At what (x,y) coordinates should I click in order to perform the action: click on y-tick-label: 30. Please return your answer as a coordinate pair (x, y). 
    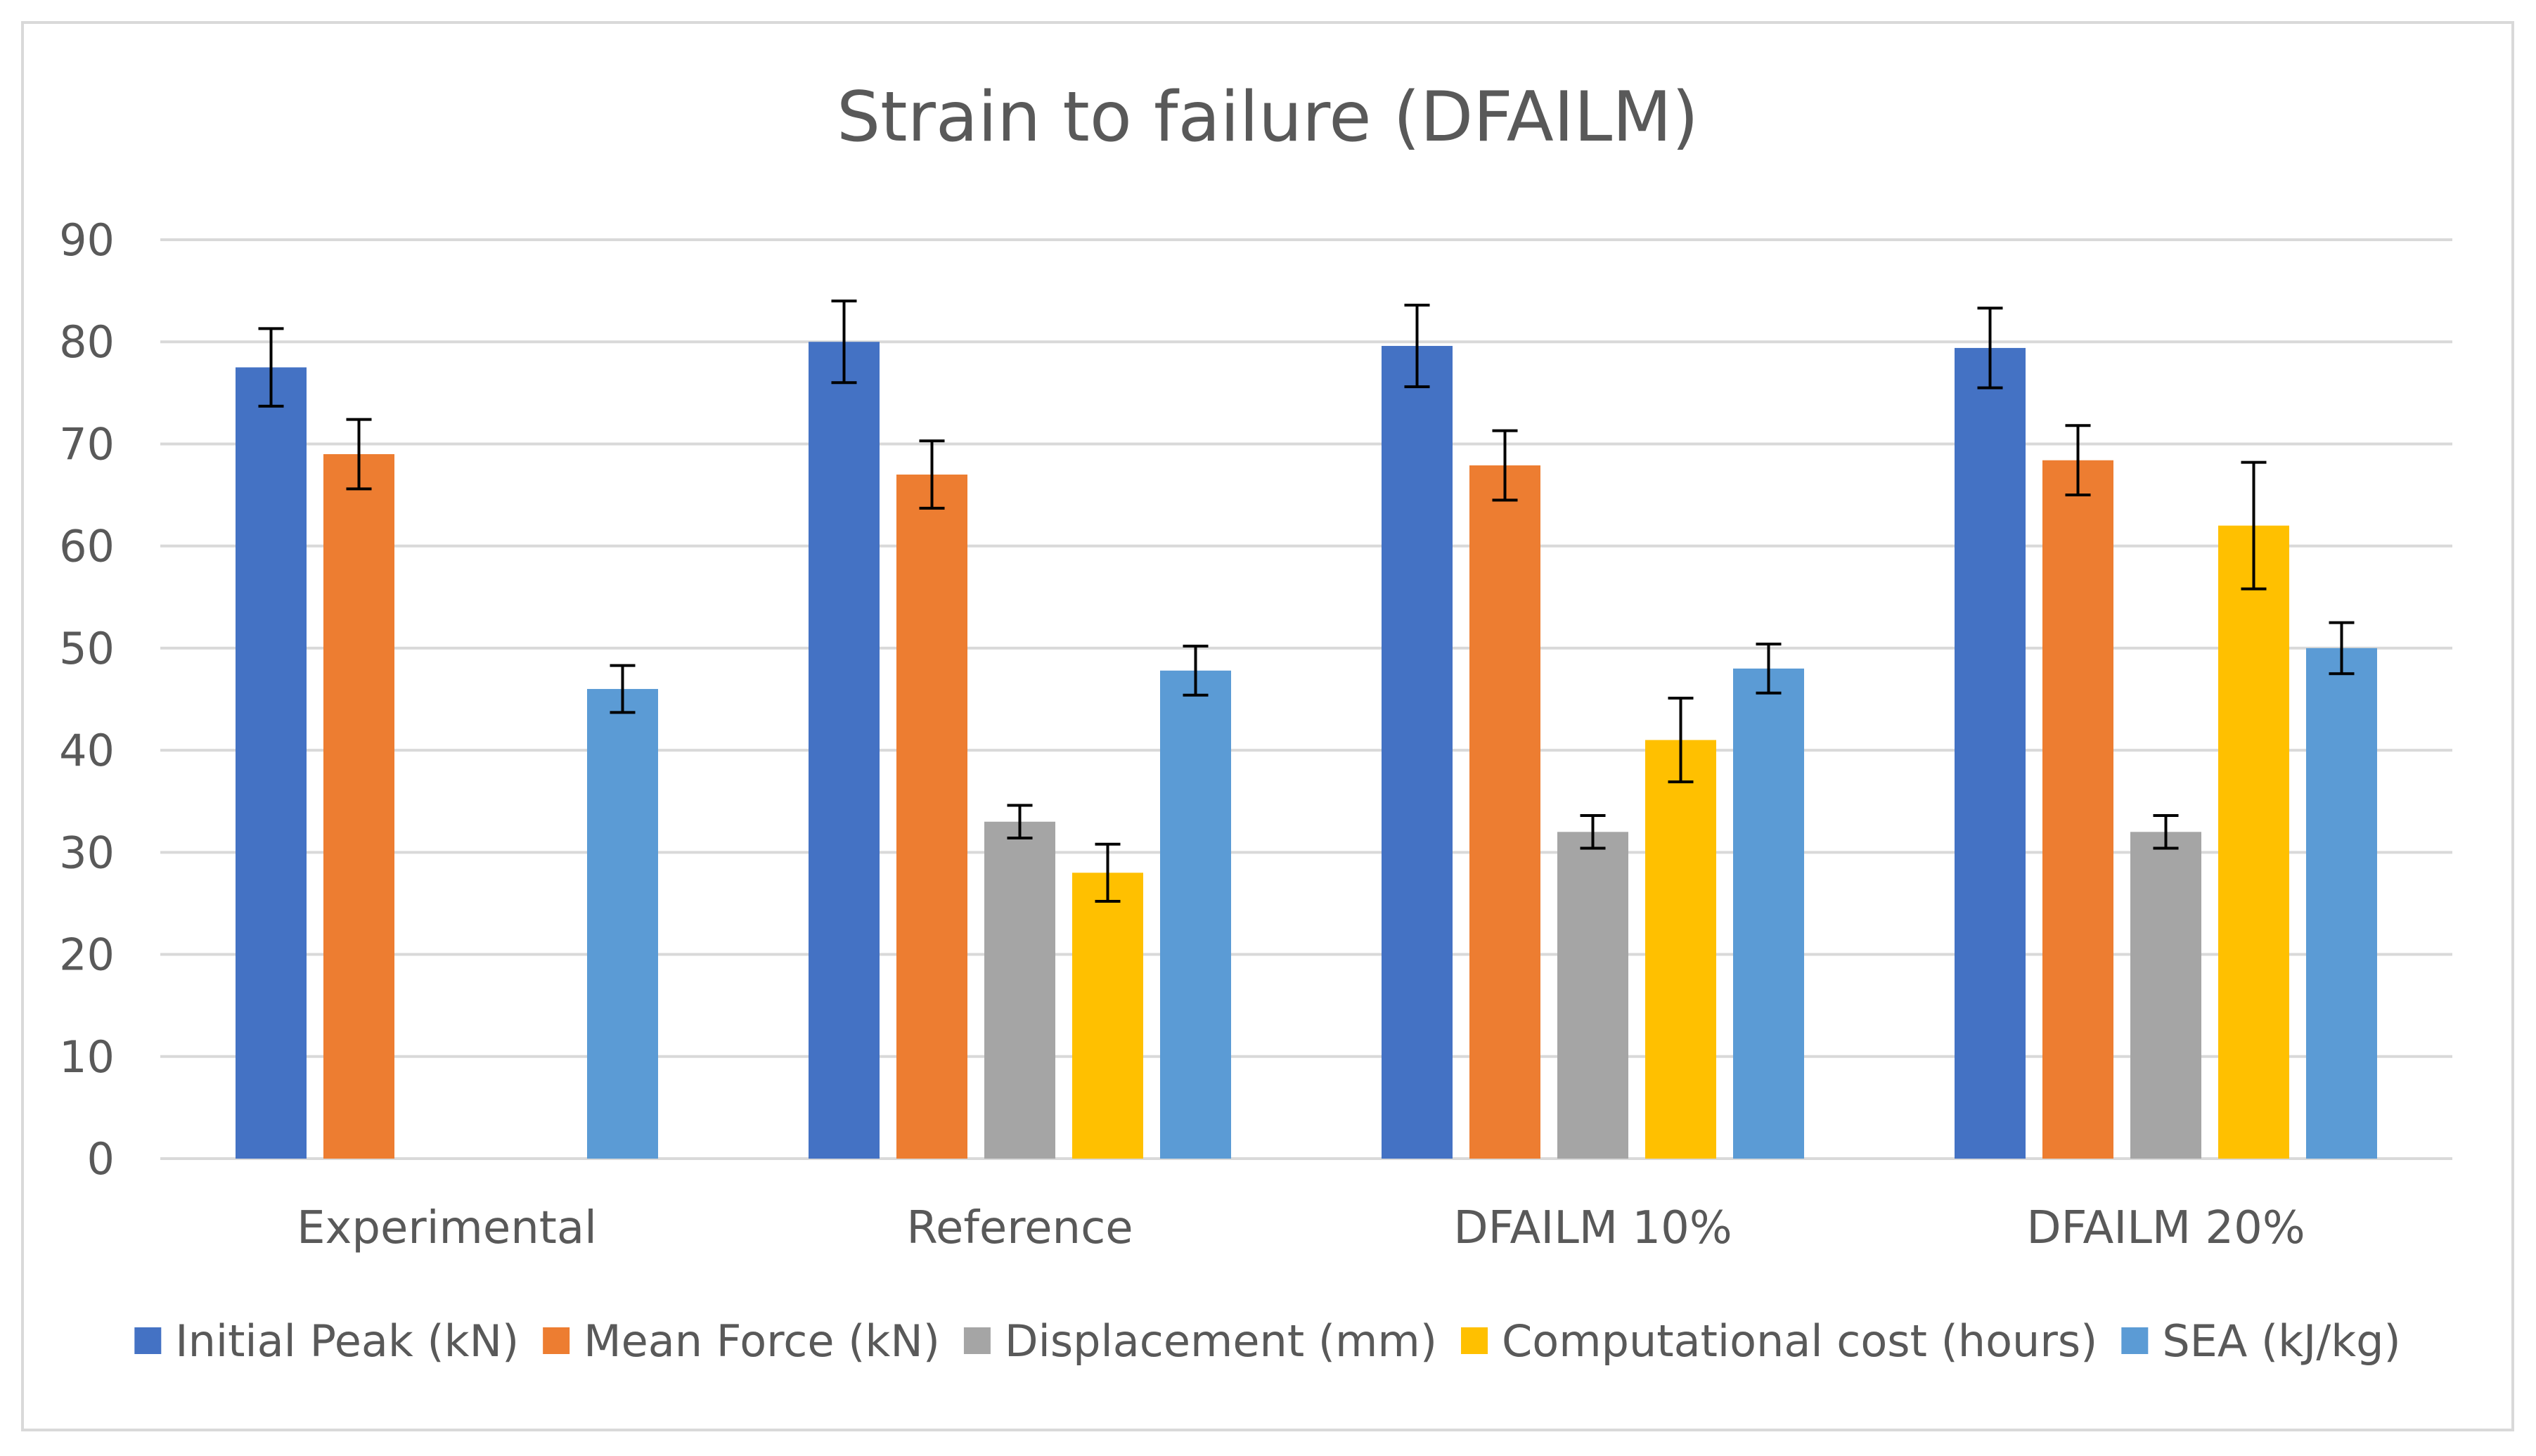
    Looking at the image, I should click on (87, 852).